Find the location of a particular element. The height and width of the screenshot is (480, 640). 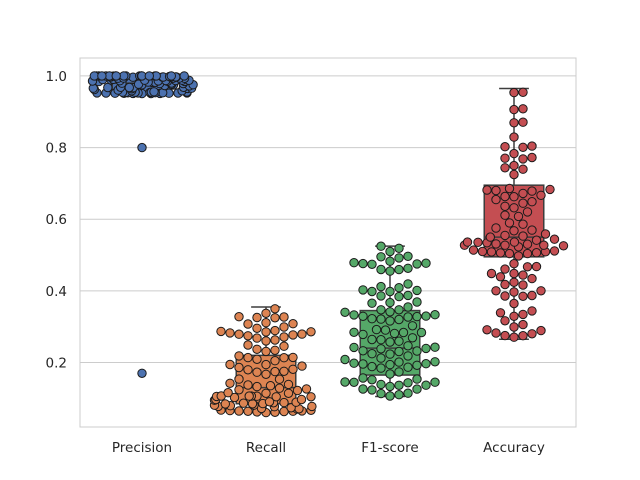

x-tick-label: Recall is located at coordinates (266, 448).